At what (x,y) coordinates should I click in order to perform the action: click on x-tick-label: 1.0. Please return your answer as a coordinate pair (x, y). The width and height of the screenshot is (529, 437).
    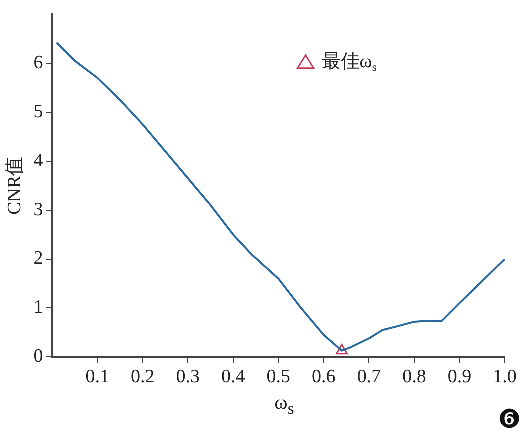
    Looking at the image, I should click on (505, 377).